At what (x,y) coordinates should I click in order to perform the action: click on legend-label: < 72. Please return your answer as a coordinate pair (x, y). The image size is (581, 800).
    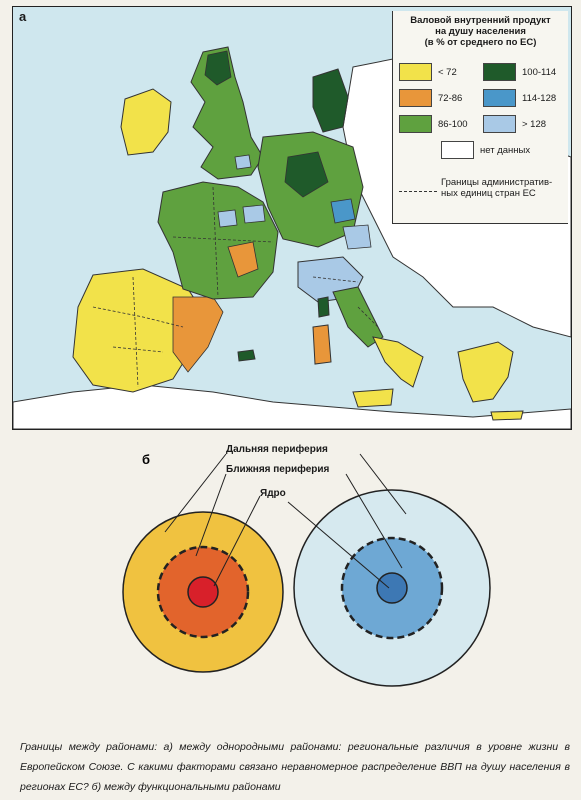
    Looking at the image, I should click on (447, 72).